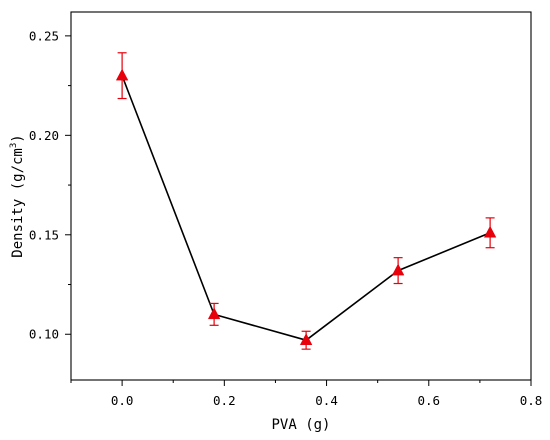 The height and width of the screenshot is (440, 550). What do you see at coordinates (44, 234) in the screenshot?
I see `y-tick-label: 0.15` at bounding box center [44, 234].